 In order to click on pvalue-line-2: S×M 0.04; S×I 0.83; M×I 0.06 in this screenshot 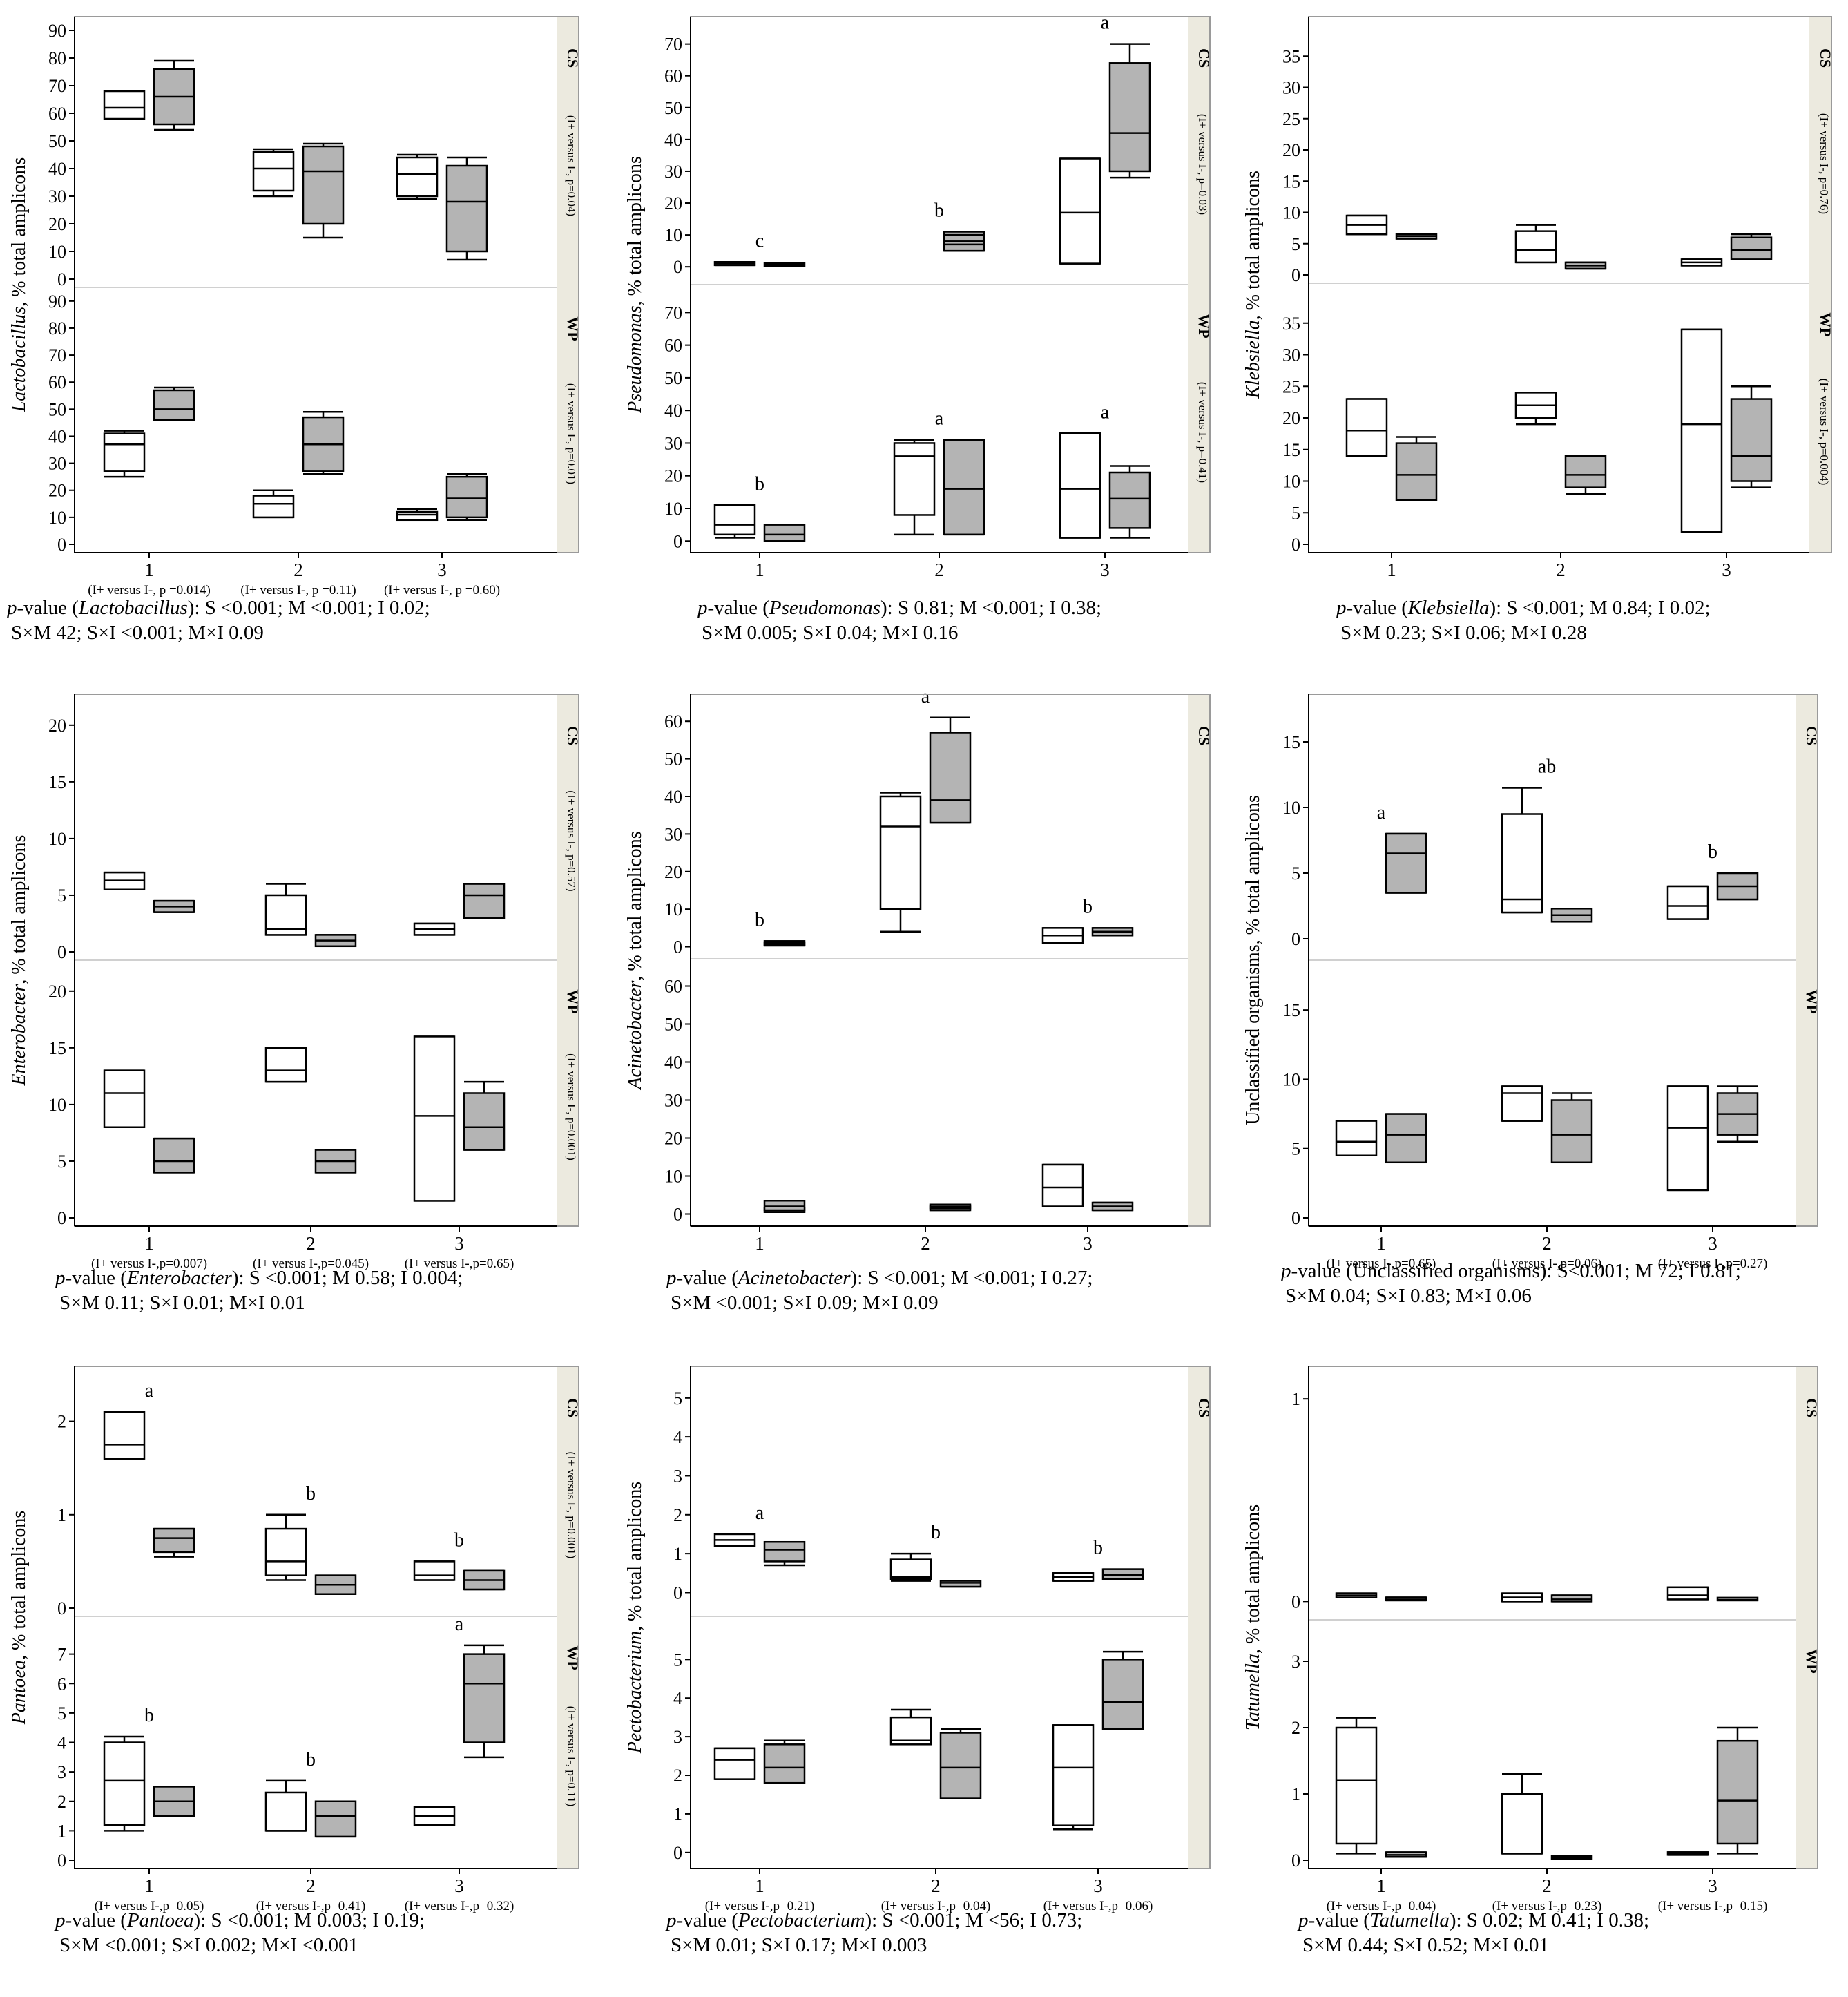, I will do `click(1408, 1296)`.